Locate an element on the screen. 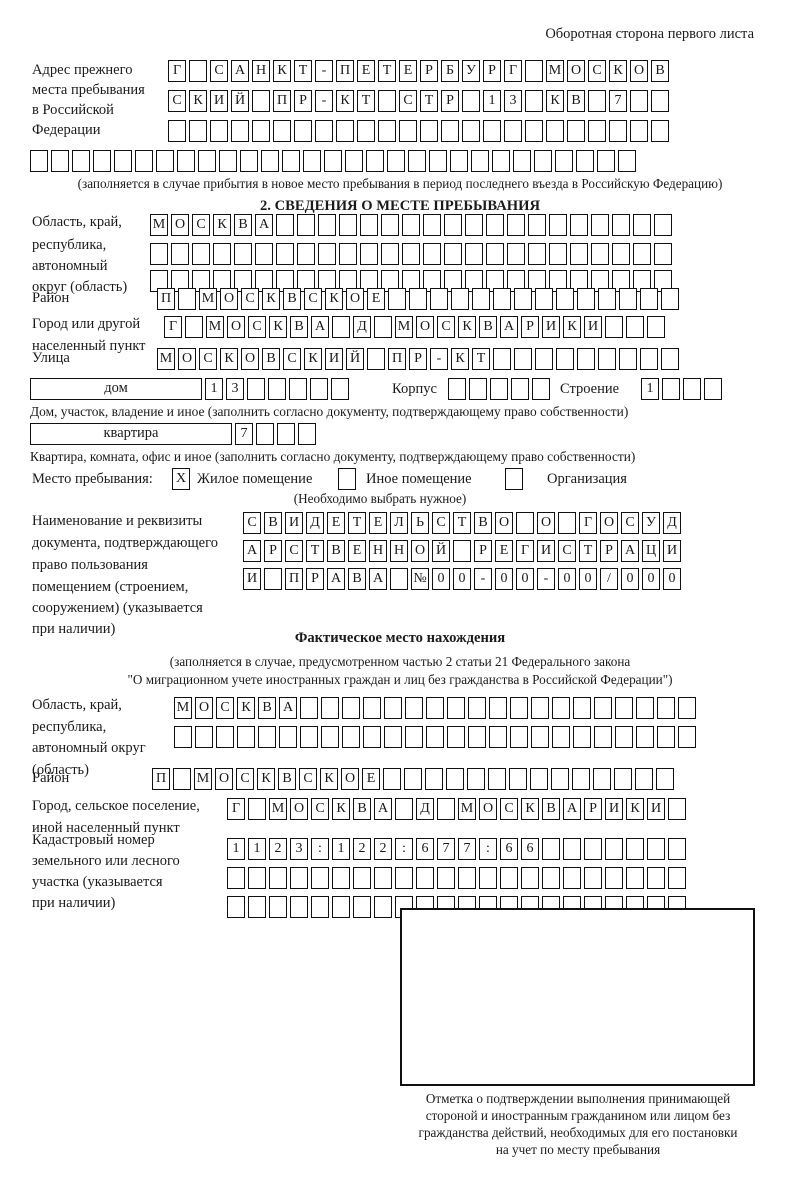  document-row-3: И П Р А В А № 0 0-0 0-0 0/0 0 0 is located at coordinates (462, 579).